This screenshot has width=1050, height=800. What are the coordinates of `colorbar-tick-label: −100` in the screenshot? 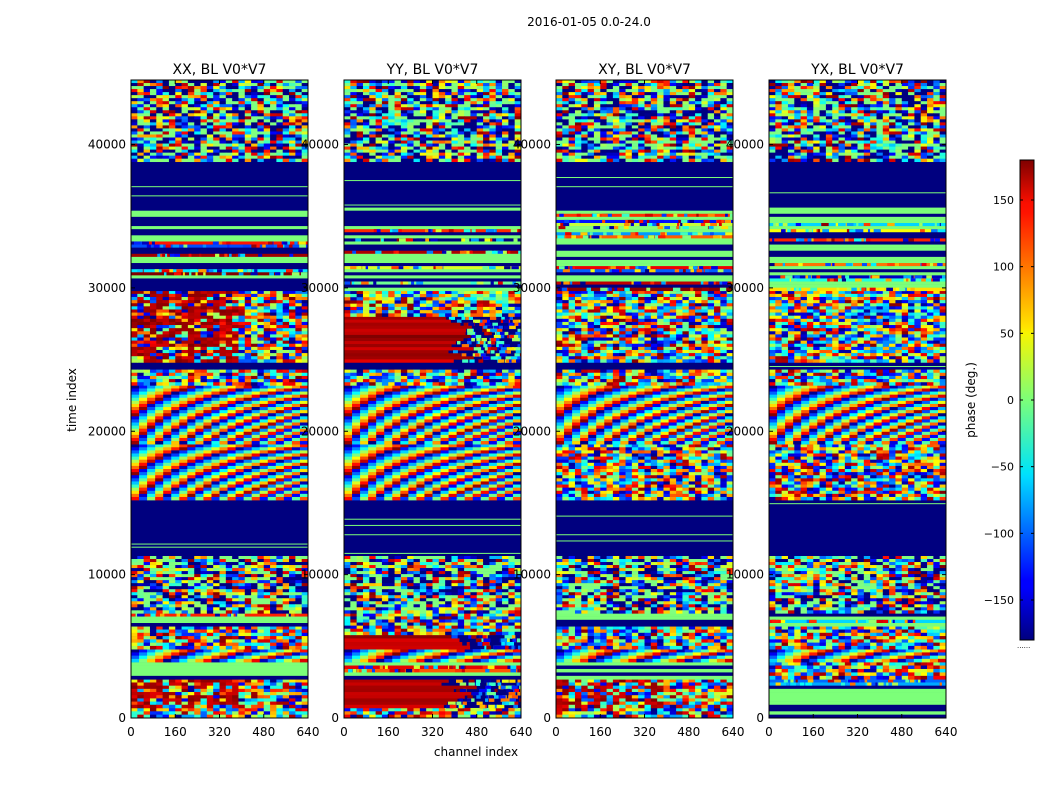 It's located at (999, 533).